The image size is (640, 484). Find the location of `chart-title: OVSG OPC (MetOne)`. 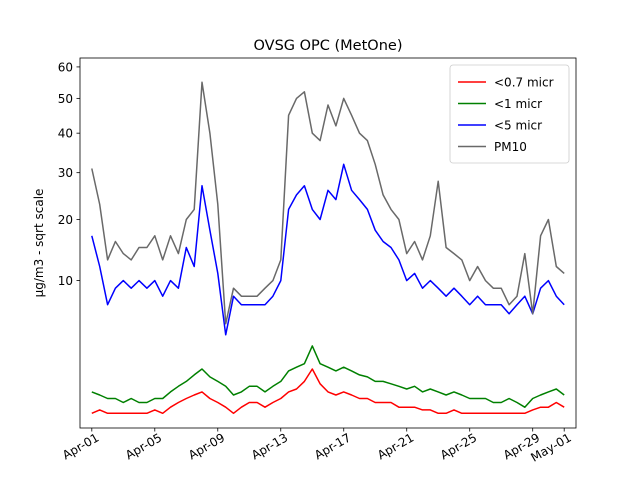

chart-title: OVSG OPC (MetOne) is located at coordinates (328, 46).